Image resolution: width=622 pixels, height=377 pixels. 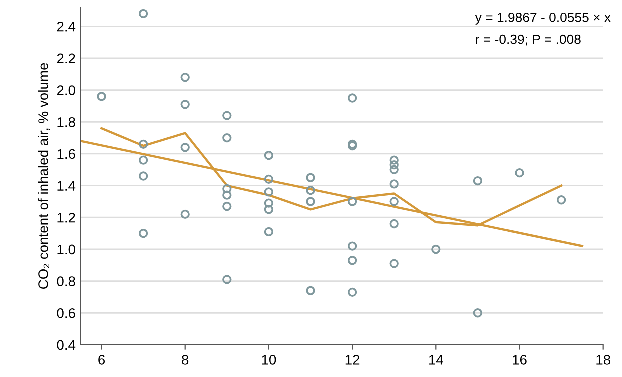 I want to click on y-tick-label: 1.2, so click(x=67, y=217).